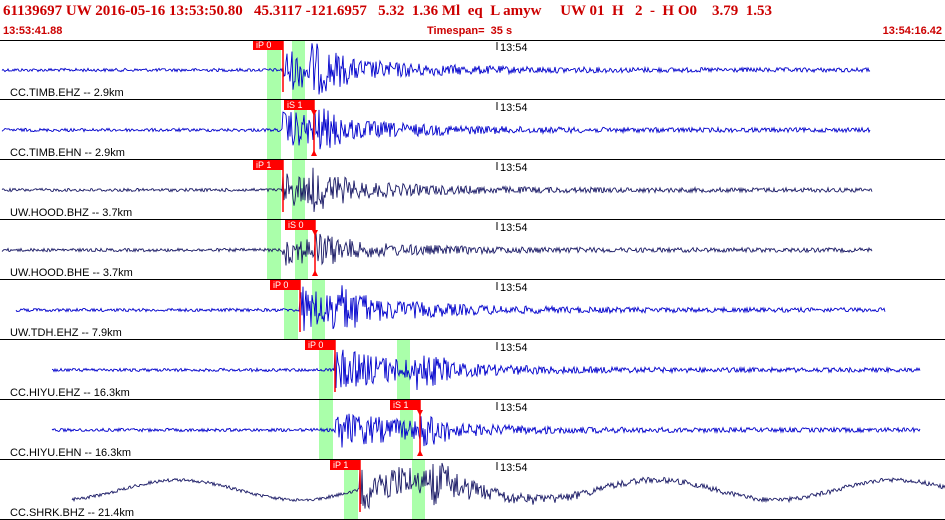 The width and height of the screenshot is (945, 520). I want to click on channel-label: UW.HOOD.BHE -- 3.7km, so click(71, 273).